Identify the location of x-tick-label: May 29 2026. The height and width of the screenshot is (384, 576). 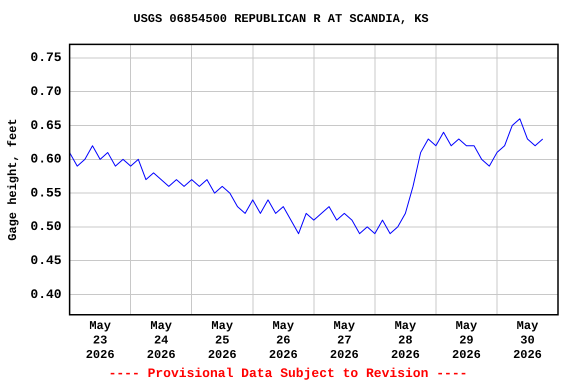
(466, 340).